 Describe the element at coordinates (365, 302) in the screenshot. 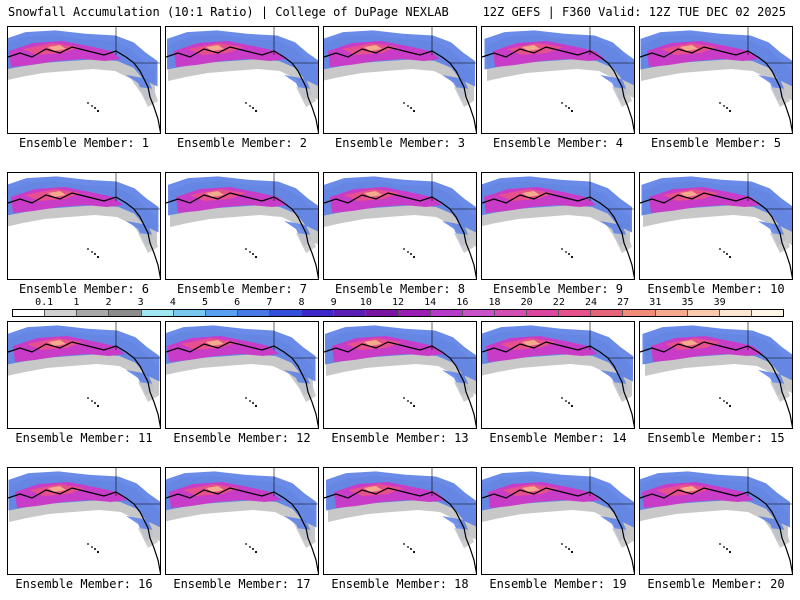

I see `colorbar-tick-label: 10` at that location.